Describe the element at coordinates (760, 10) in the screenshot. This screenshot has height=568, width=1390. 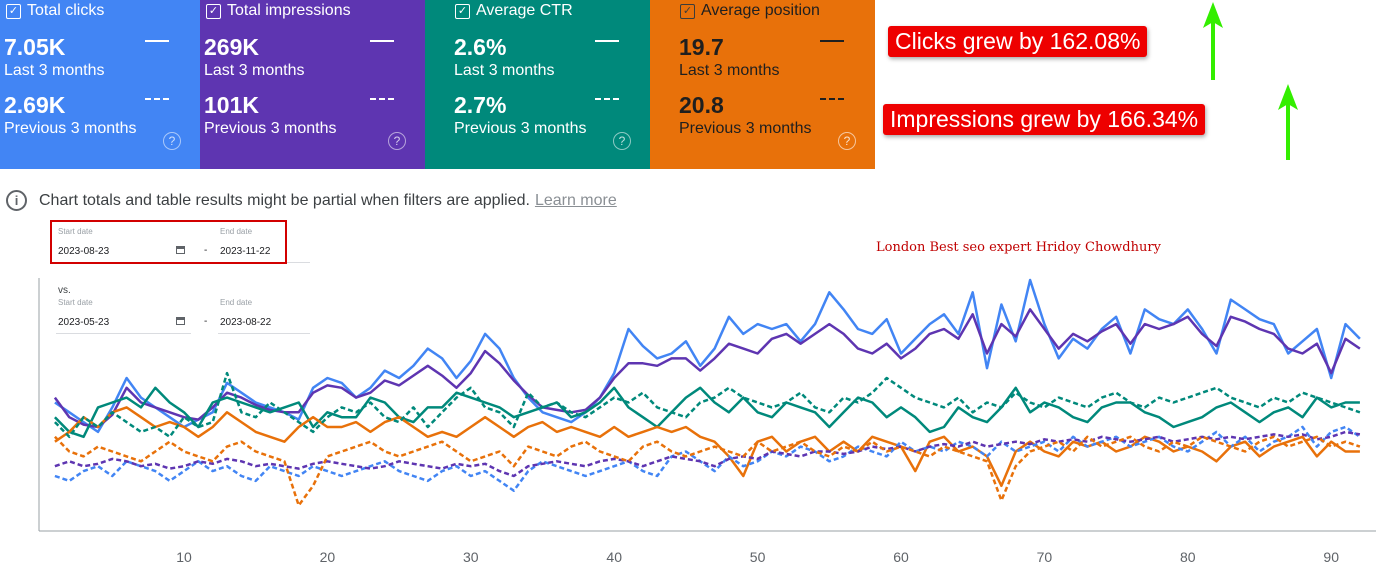
I see `card-title: Average position` at that location.